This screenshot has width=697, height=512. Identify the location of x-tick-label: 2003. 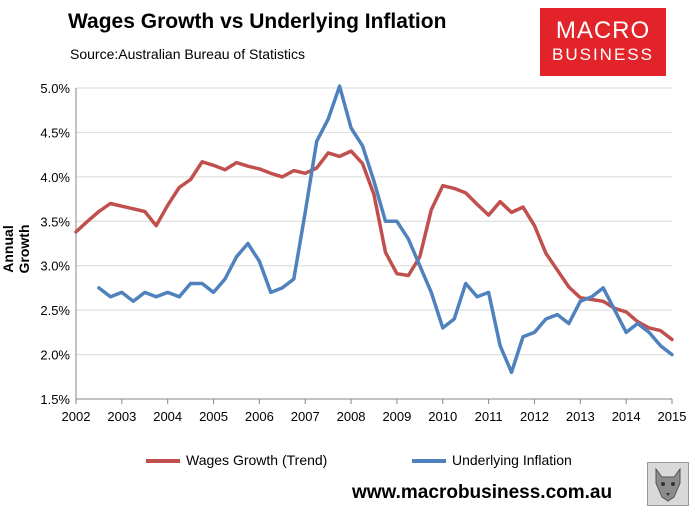
(121, 416).